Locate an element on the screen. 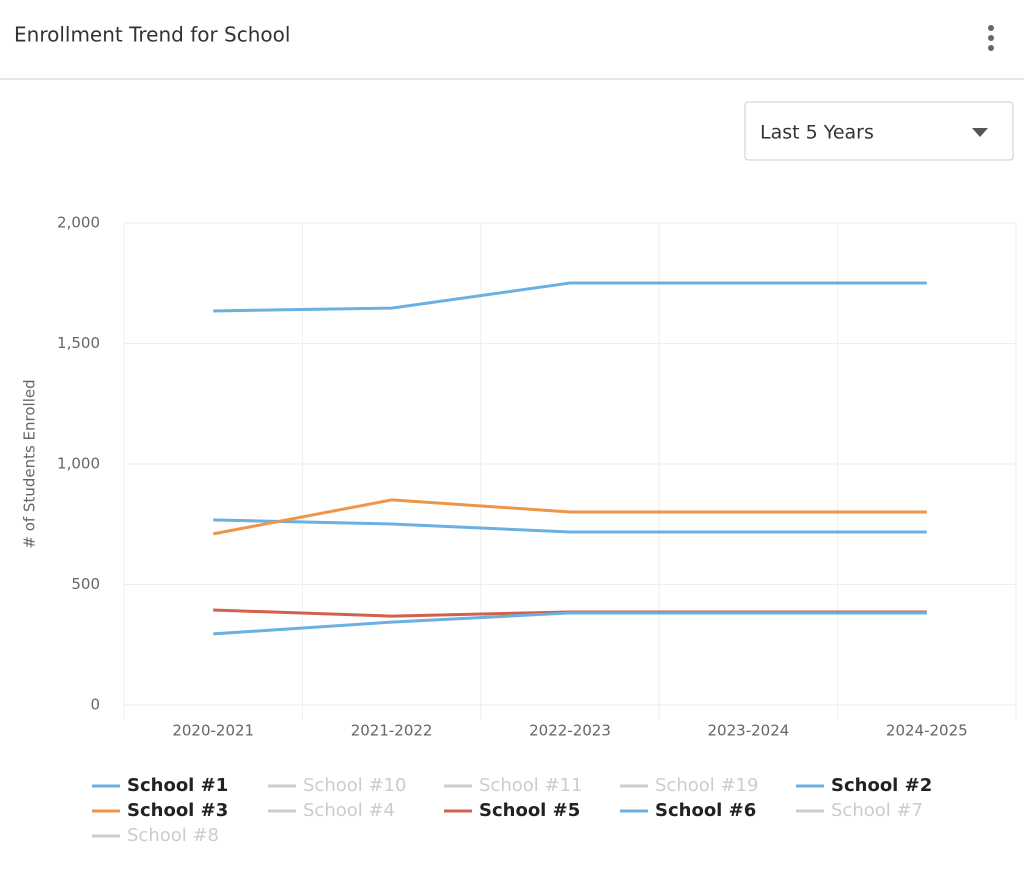 The height and width of the screenshot is (869, 1024). legend-item: School #19 is located at coordinates (689, 785).